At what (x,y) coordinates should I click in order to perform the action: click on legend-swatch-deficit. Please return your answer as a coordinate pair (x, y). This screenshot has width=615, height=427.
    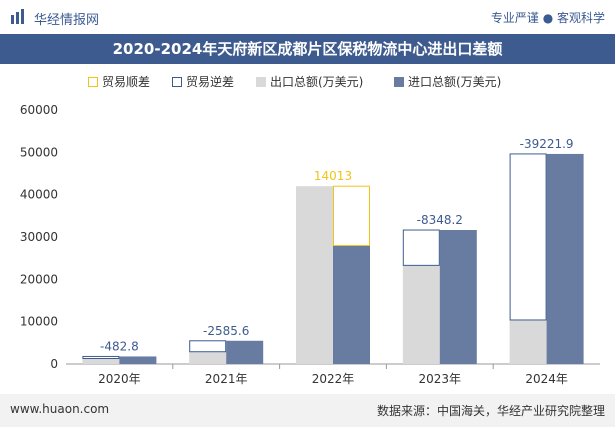
    Looking at the image, I should click on (177, 82).